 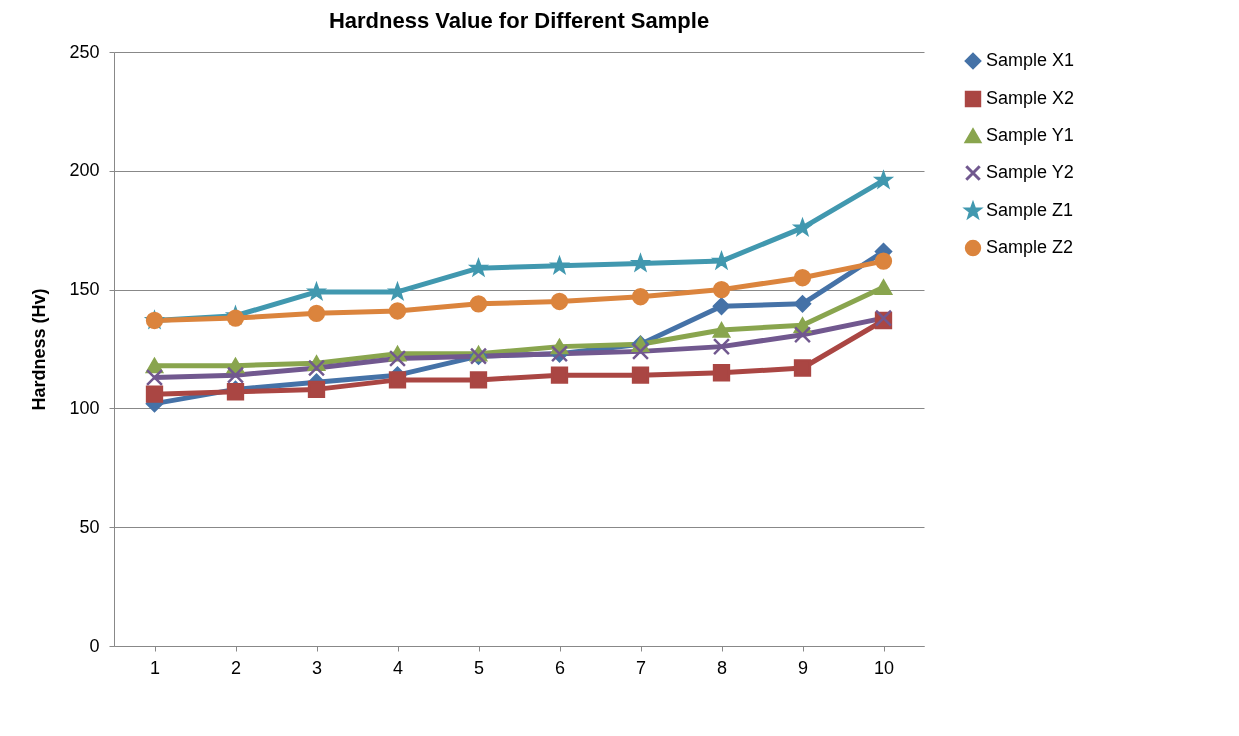 I want to click on legend-label: Sample Y1, so click(x=1030, y=135).